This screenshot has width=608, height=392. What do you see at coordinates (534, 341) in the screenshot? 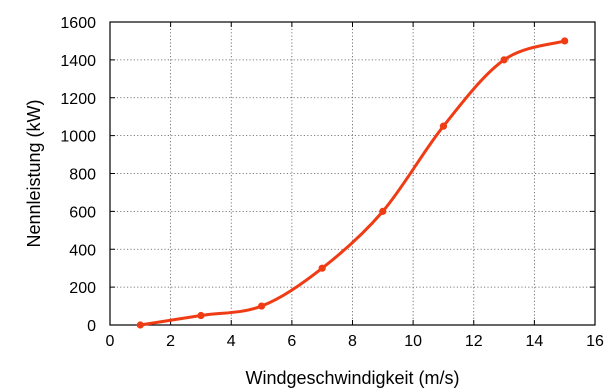
I see `x-tick-label: 14` at bounding box center [534, 341].